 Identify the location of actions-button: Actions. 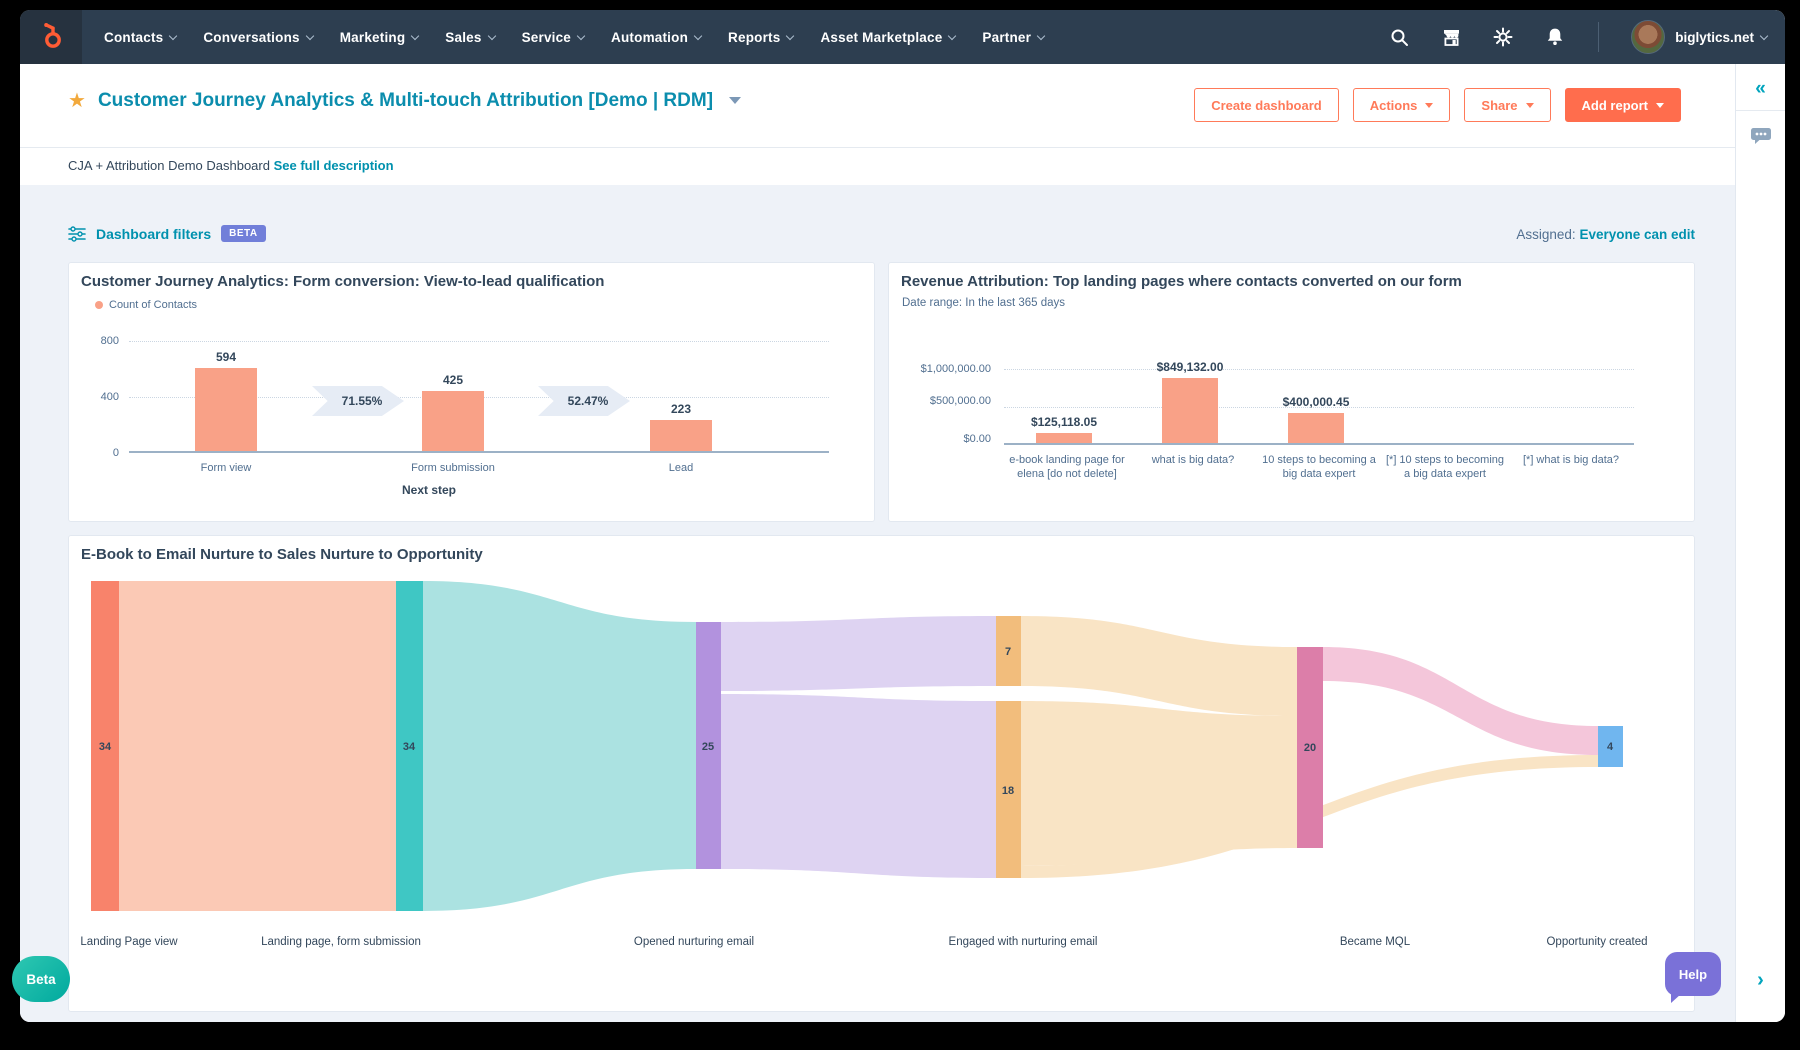
(1401, 105).